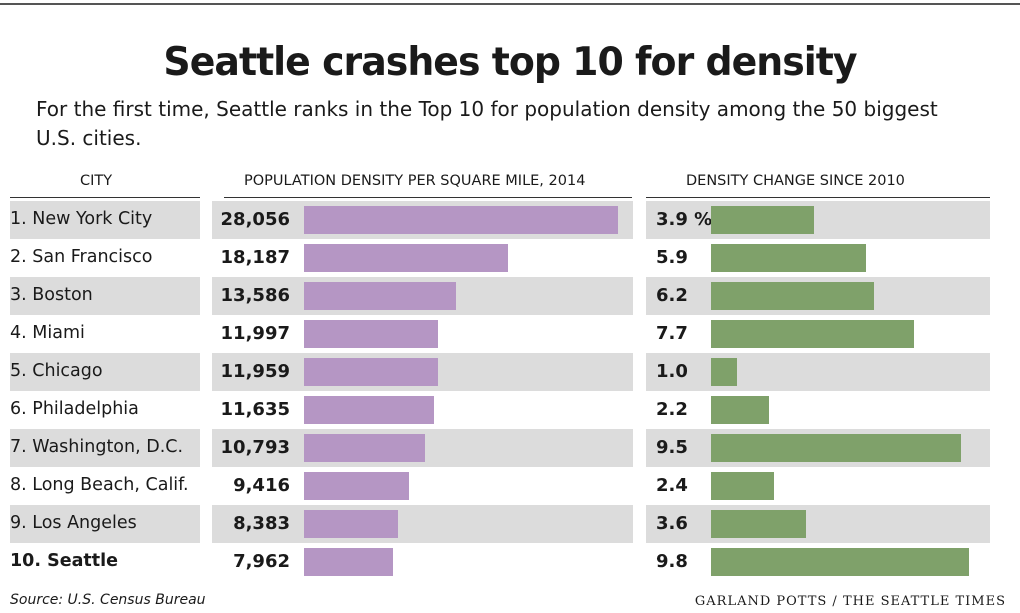 This screenshot has height=613, width=1020. What do you see at coordinates (96, 181) in the screenshot?
I see `column-header-city: CITY` at bounding box center [96, 181].